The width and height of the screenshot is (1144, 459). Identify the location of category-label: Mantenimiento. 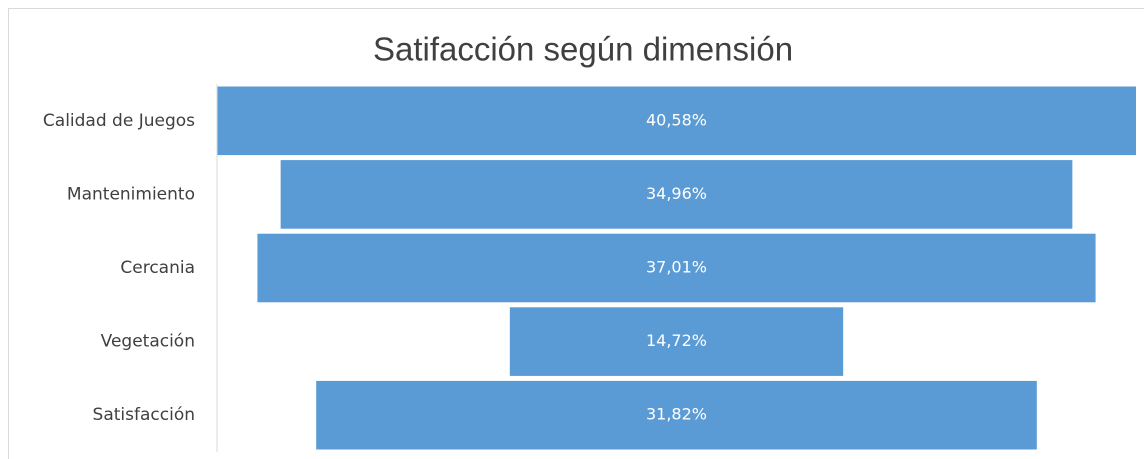
(131, 194).